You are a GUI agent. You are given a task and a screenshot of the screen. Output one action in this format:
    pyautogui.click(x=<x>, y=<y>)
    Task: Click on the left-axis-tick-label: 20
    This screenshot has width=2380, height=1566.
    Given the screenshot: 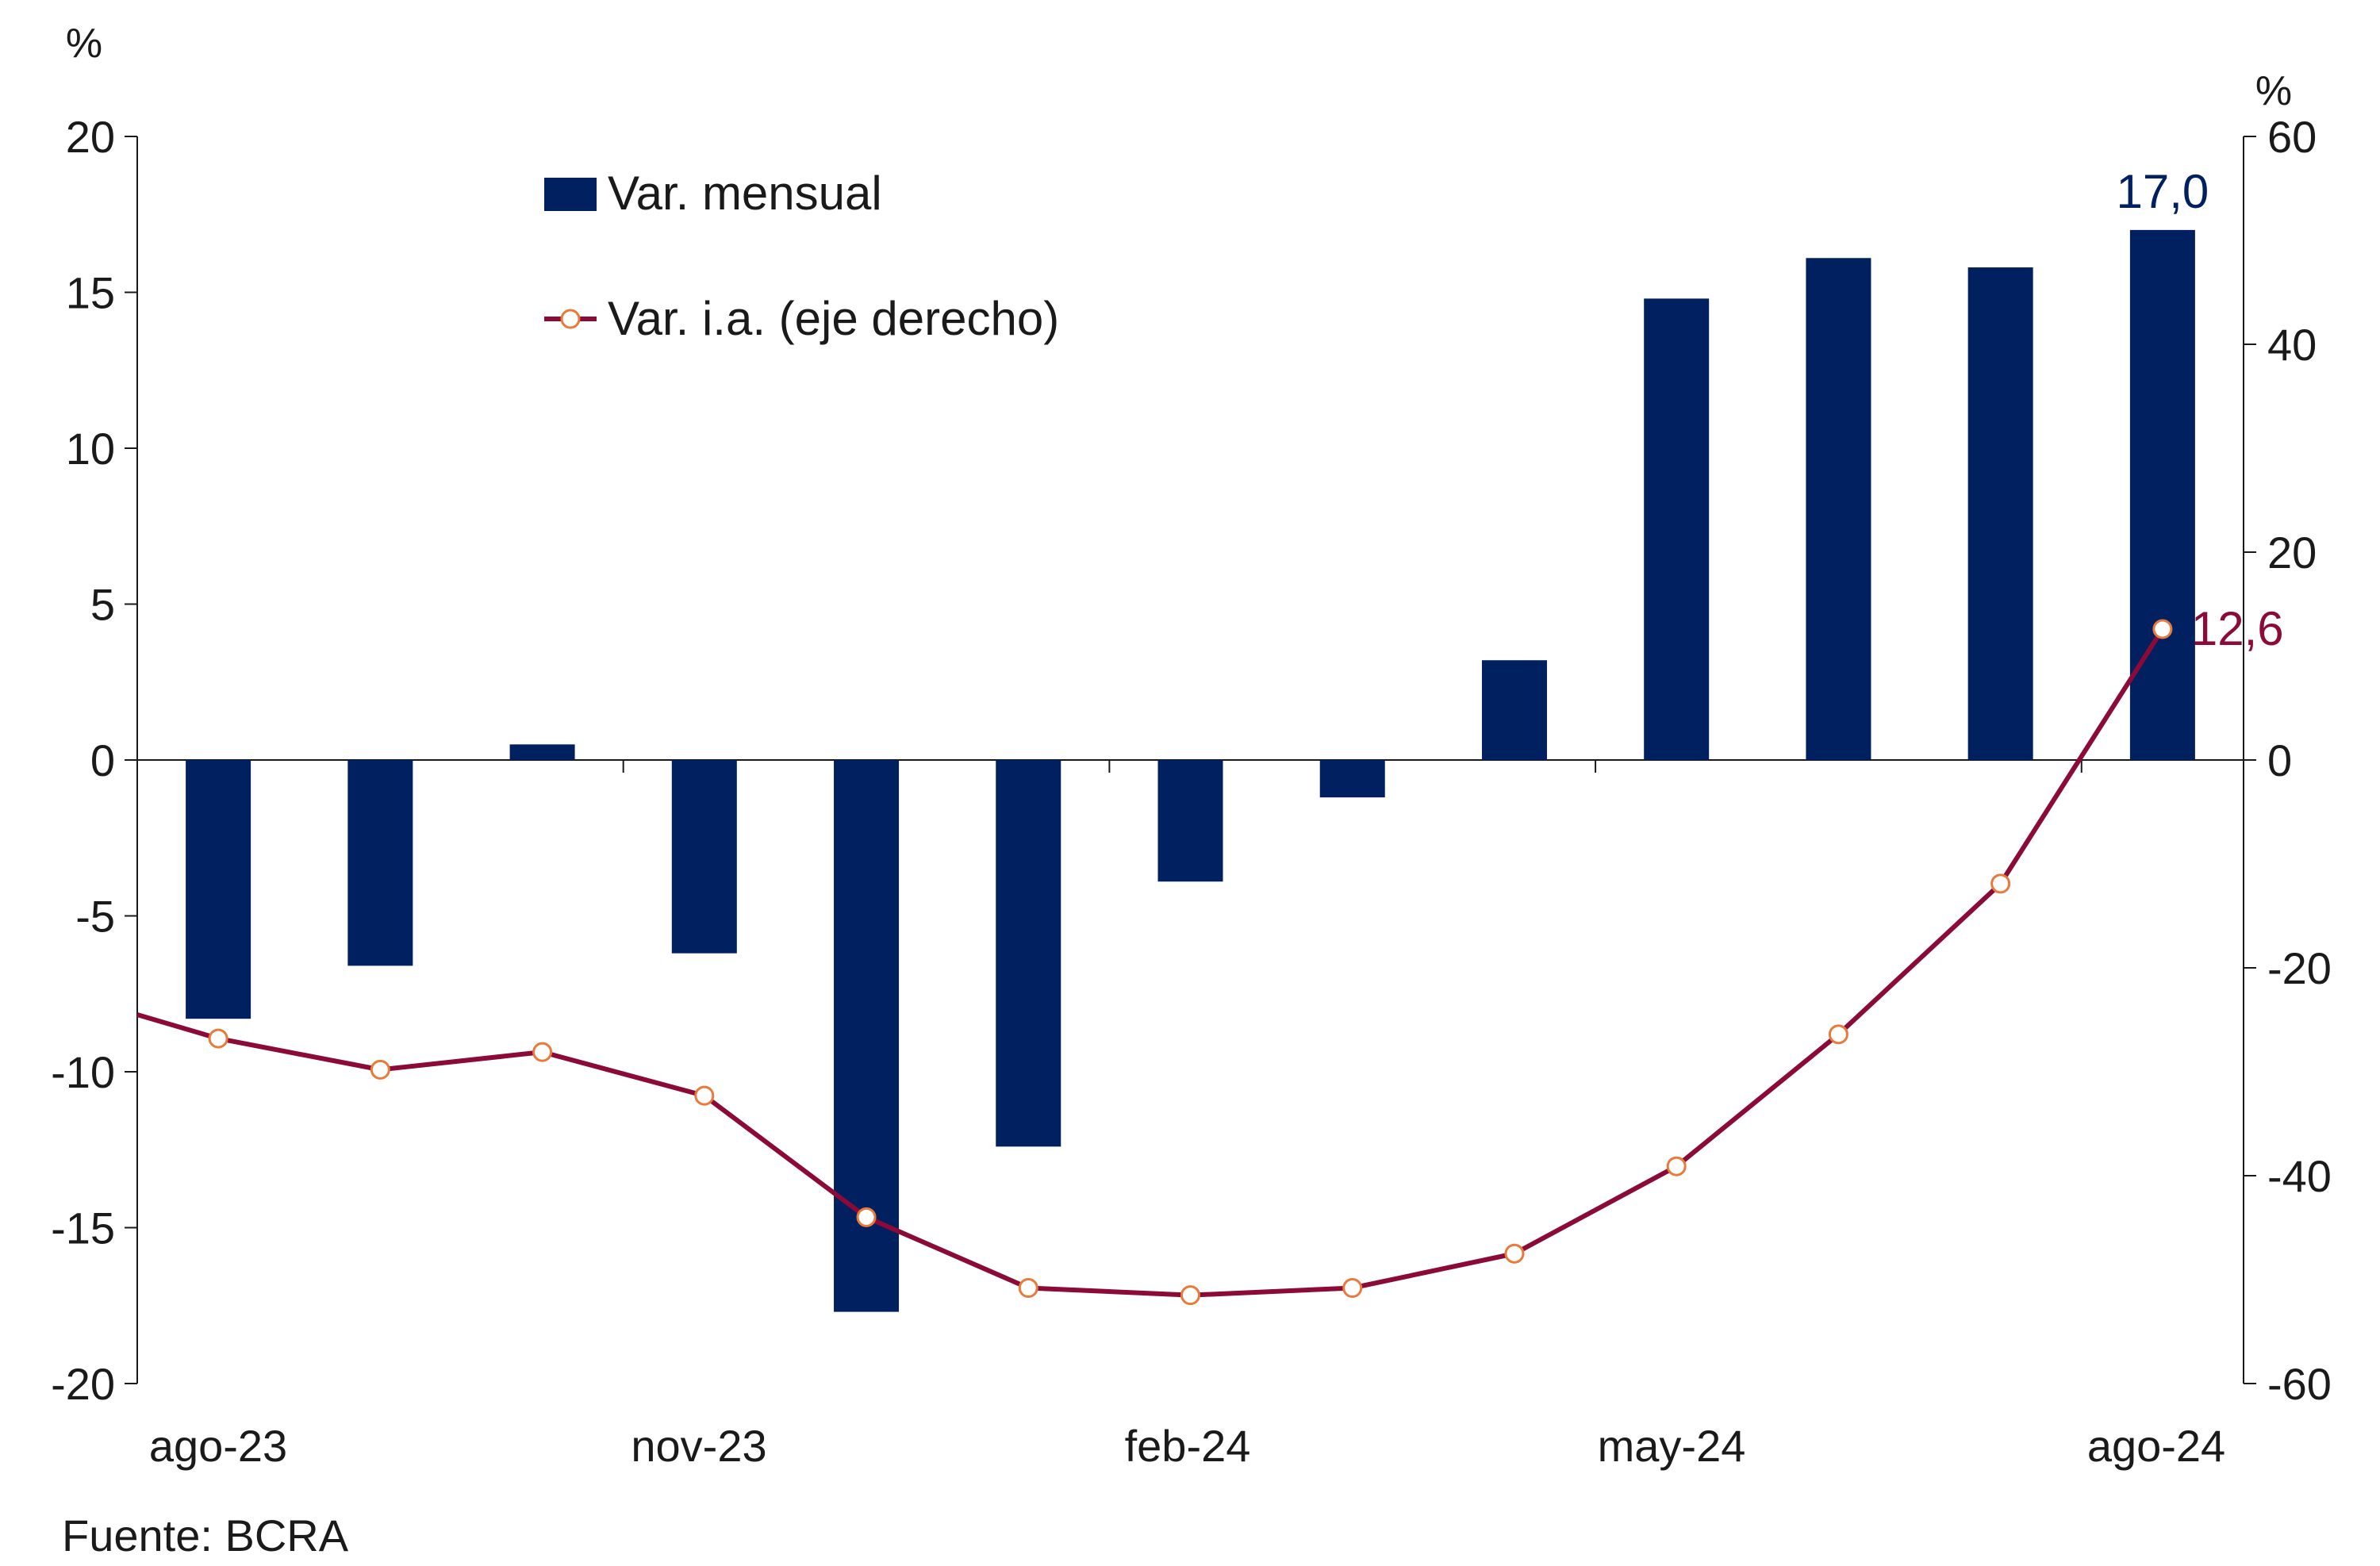 What is the action you would take?
    pyautogui.click(x=90, y=137)
    